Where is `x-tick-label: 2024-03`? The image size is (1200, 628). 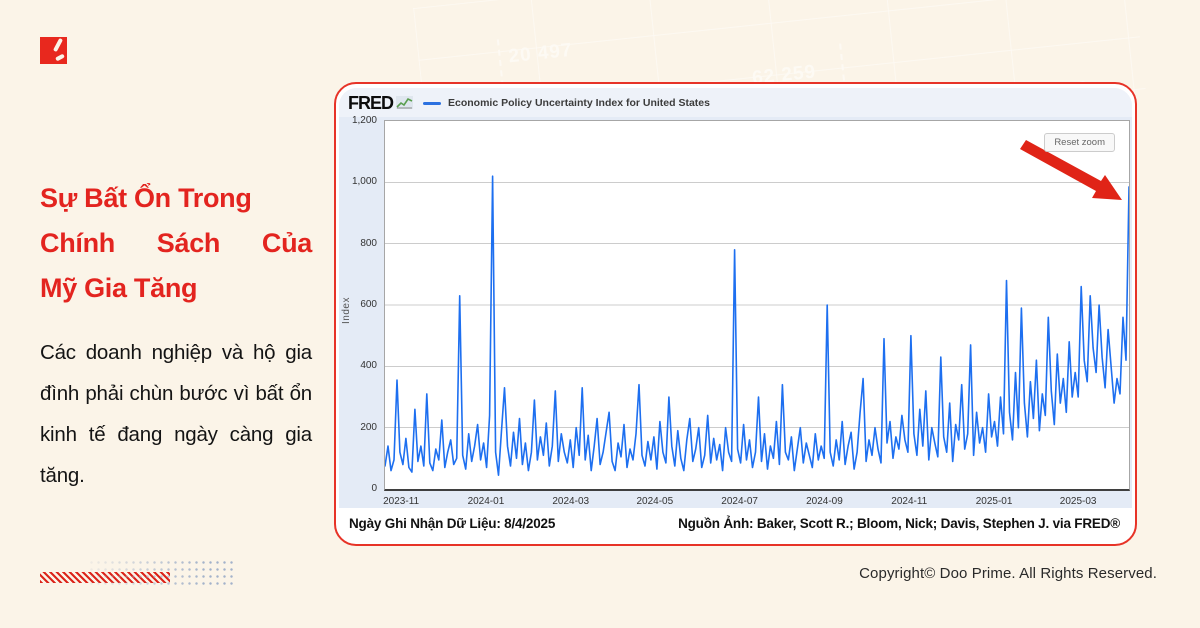 x-tick-label: 2024-03 is located at coordinates (571, 501).